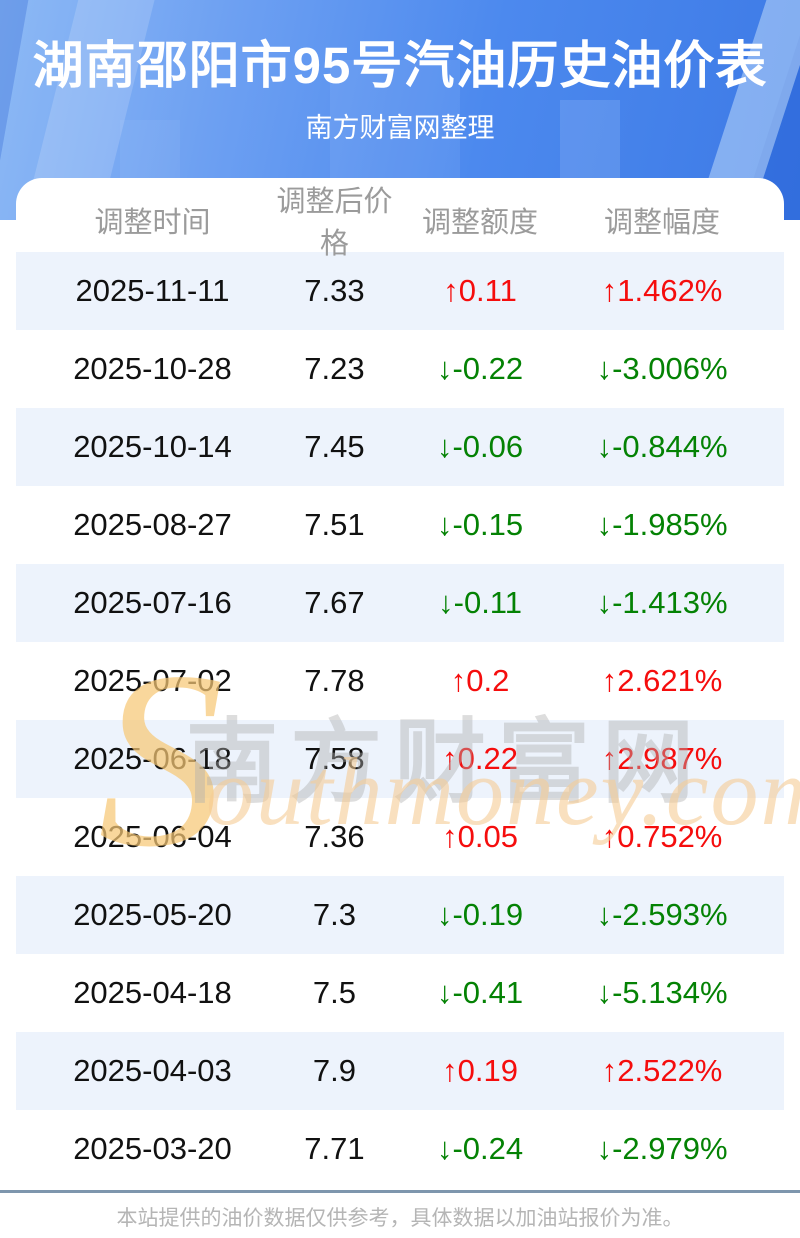 This screenshot has height=1238, width=800. I want to click on table-row: 2025-06-04 7.36 ↑0.05 ↑0.752%, so click(400, 837).